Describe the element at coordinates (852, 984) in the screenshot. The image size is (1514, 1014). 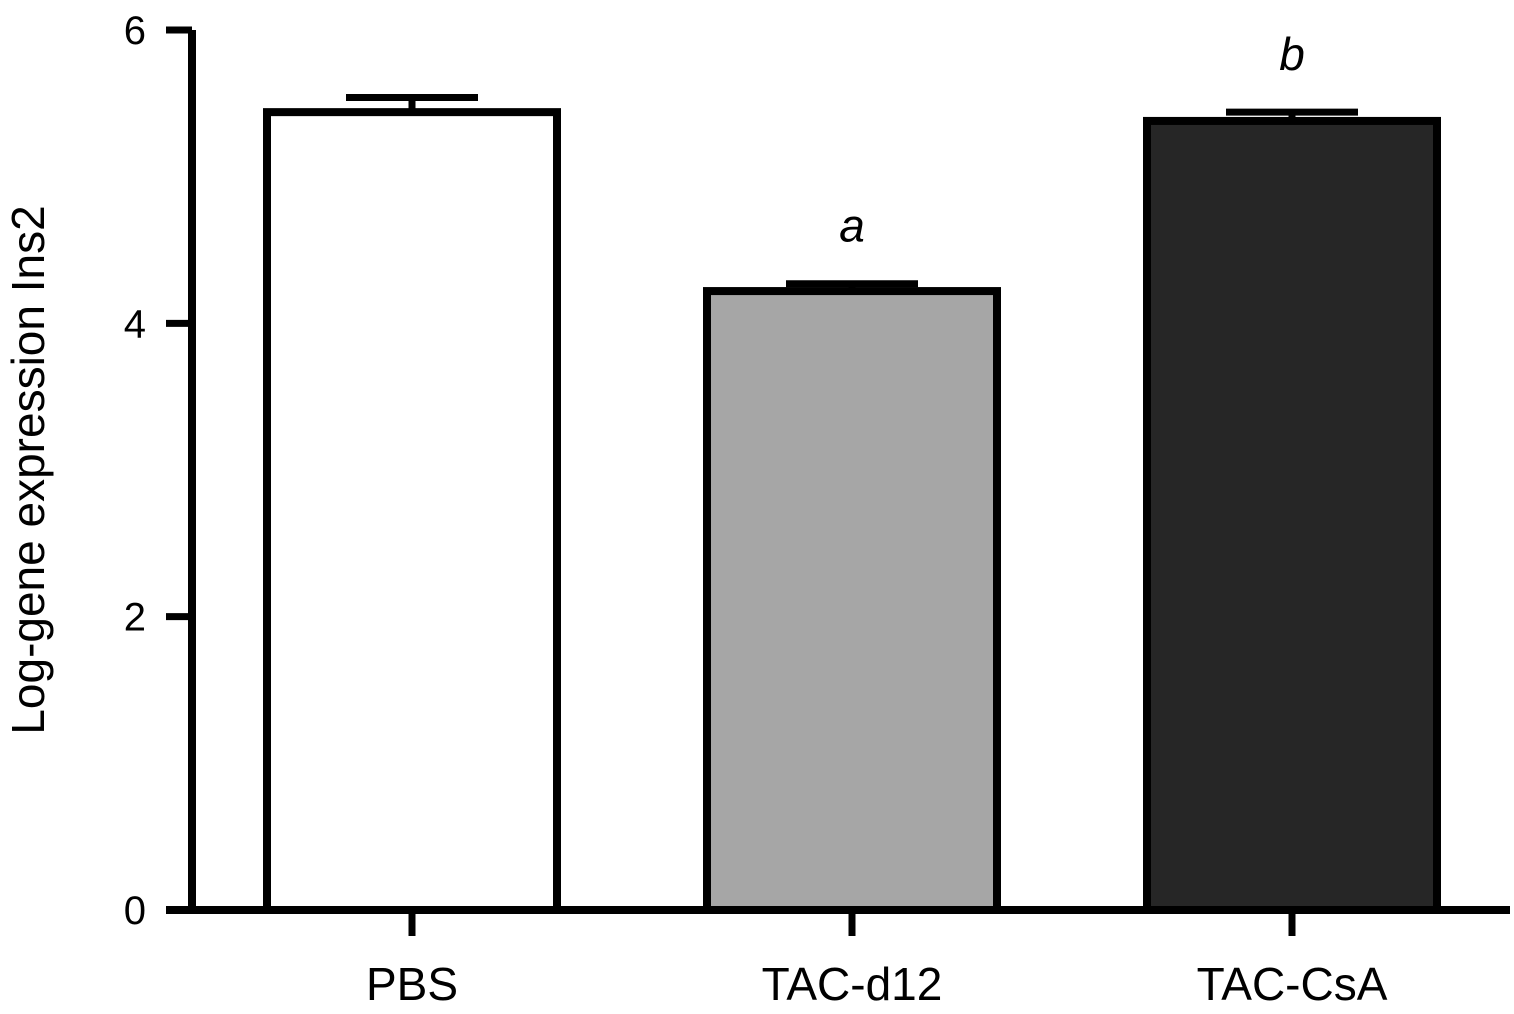
I see `x-tick-label-1: TAC-d12` at that location.